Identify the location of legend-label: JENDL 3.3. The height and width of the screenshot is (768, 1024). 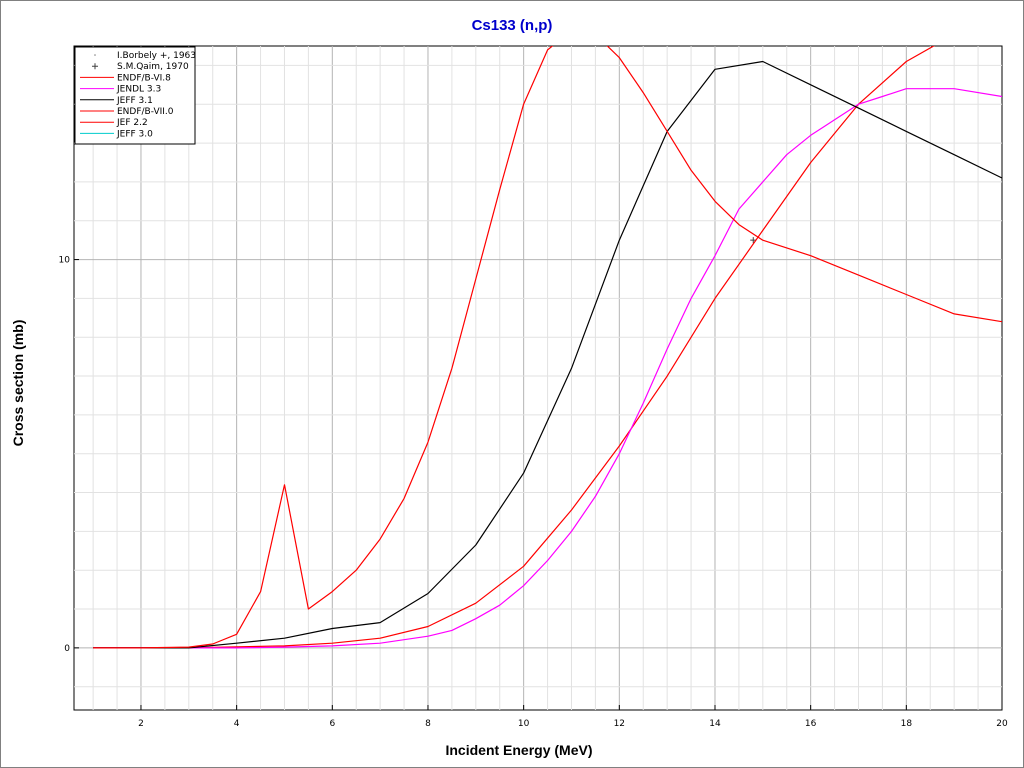
(138, 90).